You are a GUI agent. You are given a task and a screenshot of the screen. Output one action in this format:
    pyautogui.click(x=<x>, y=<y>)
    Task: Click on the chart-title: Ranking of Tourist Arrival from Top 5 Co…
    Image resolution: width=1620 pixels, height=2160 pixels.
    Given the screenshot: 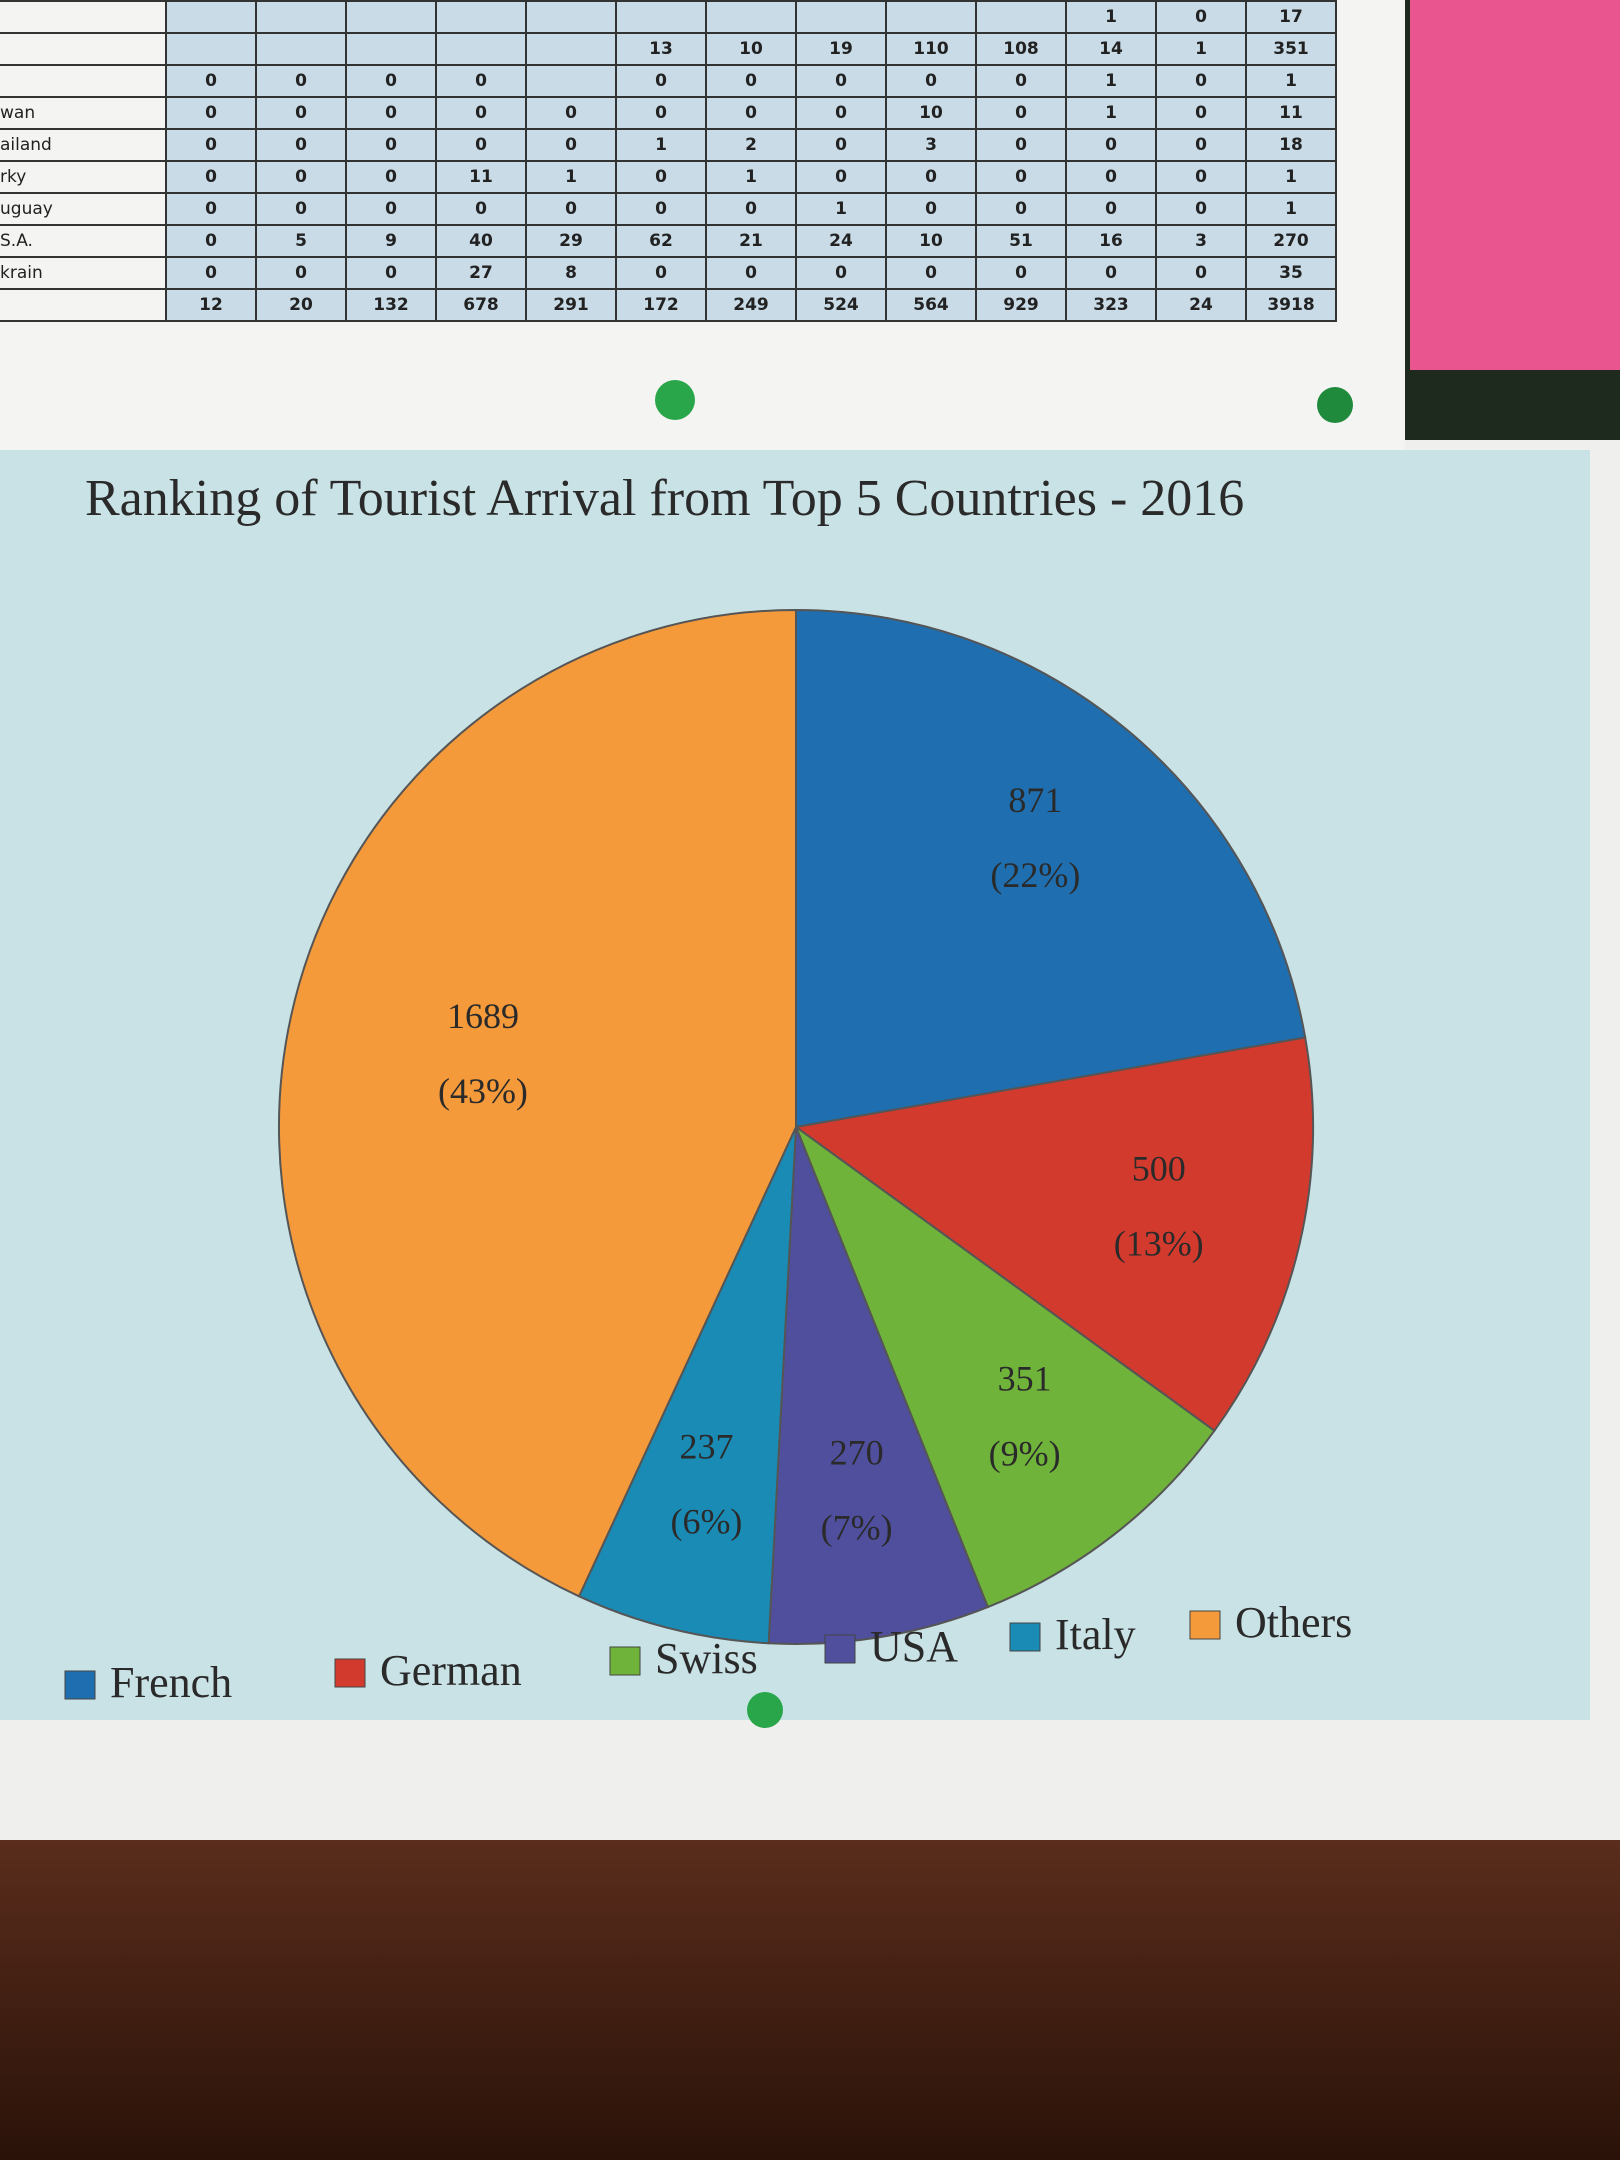 What is the action you would take?
    pyautogui.click(x=664, y=498)
    